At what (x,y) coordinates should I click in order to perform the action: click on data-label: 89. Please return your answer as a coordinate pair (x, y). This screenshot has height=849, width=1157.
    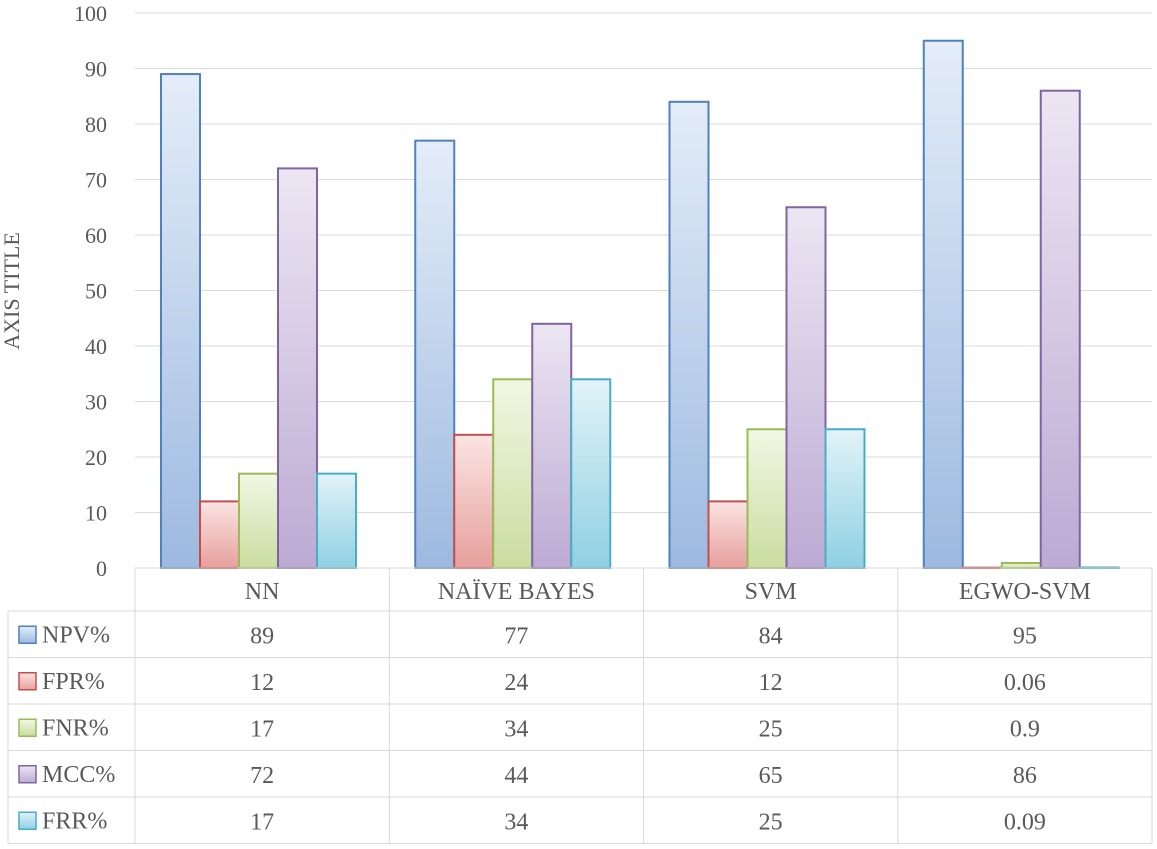
    Looking at the image, I should click on (262, 636).